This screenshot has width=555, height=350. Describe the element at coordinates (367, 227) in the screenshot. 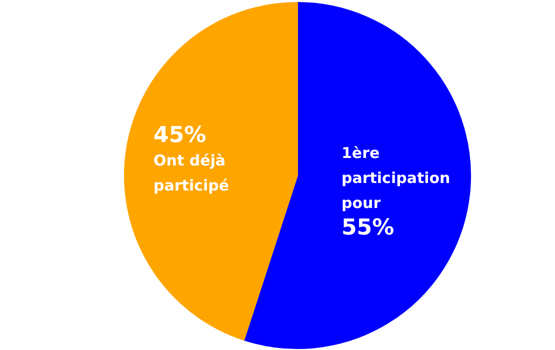

I see `data-label: 55%` at that location.